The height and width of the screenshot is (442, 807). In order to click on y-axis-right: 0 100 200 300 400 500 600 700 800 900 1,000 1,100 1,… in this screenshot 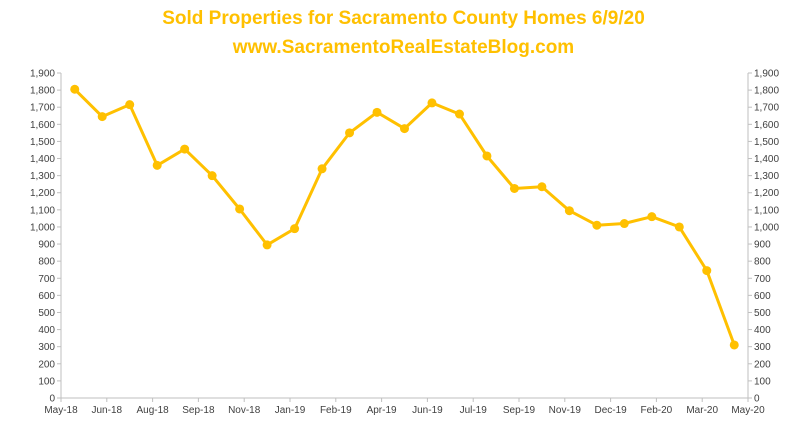, I will do `click(763, 237)`.